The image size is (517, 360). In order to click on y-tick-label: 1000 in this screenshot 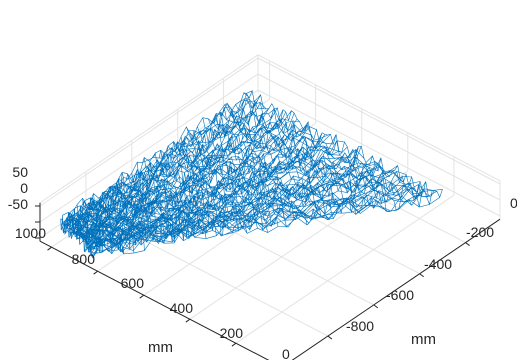, I will do `click(30, 233)`.